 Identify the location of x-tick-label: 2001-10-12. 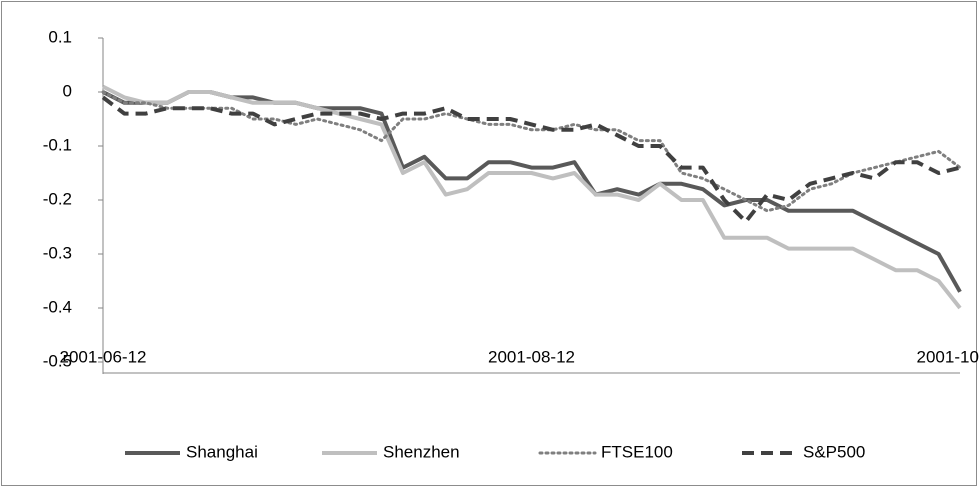
(948, 356).